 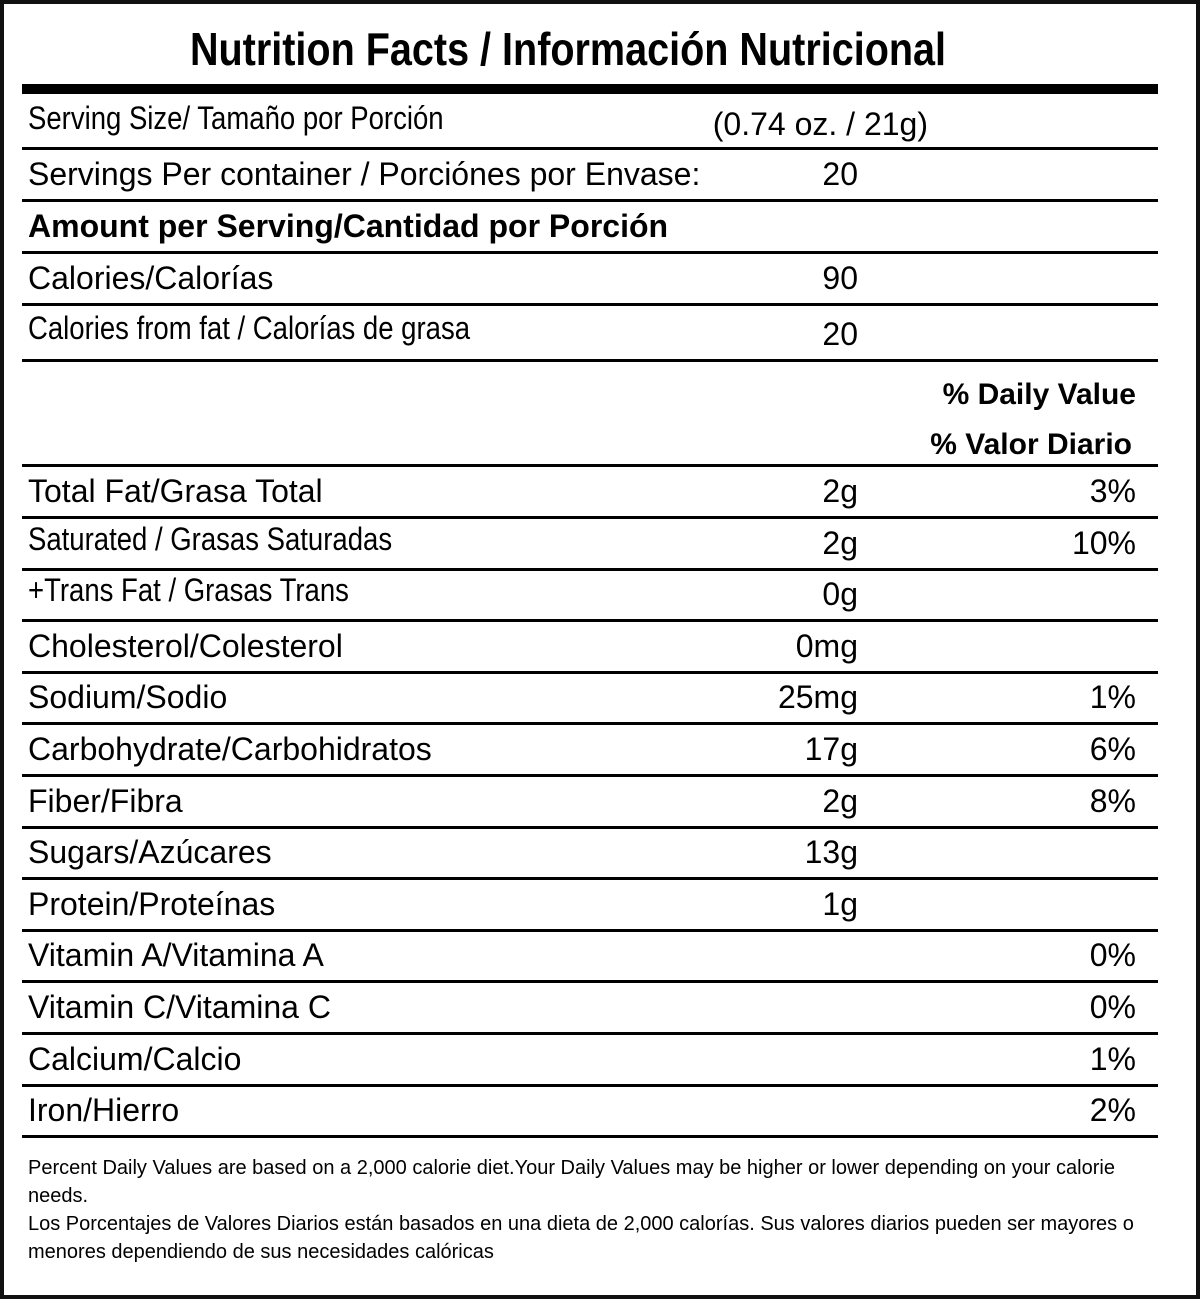 What do you see at coordinates (249, 328) in the screenshot?
I see `calories-from-fat-label: Calories from fat / Calorías de grasa` at bounding box center [249, 328].